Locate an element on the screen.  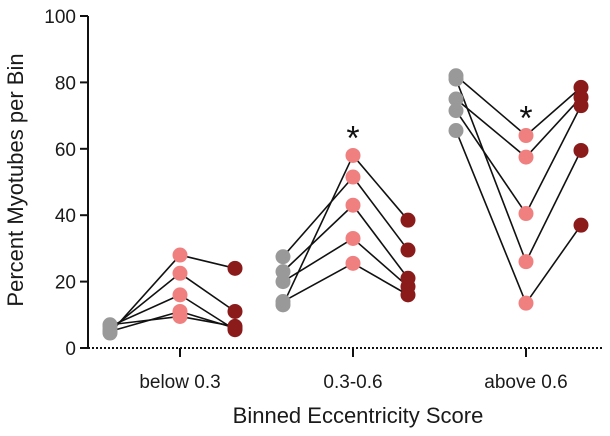
y-axis-title: Percent Myotubes per Bin is located at coordinates (15, 179).